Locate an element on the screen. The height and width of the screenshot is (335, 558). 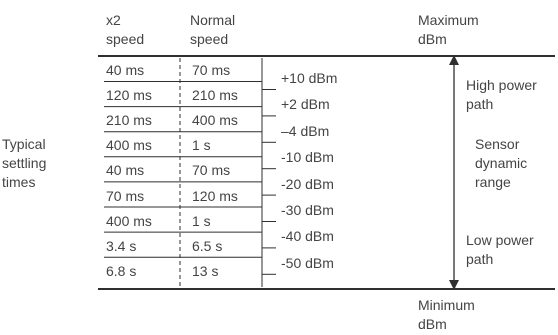
low-power-path-line2: path is located at coordinates (480, 259).